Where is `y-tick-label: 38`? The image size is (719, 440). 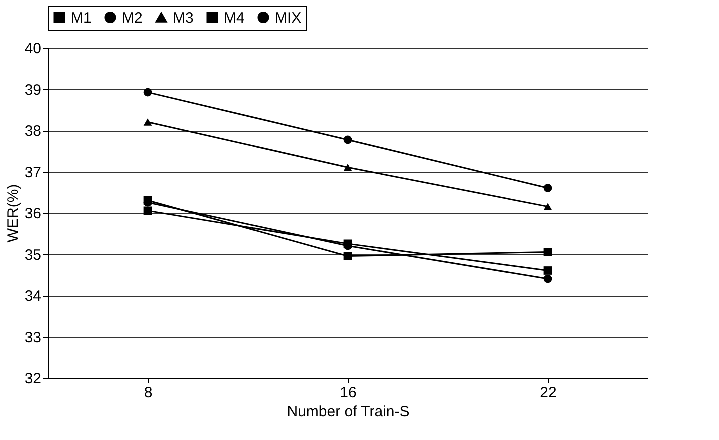 y-tick-label: 38 is located at coordinates (33, 131).